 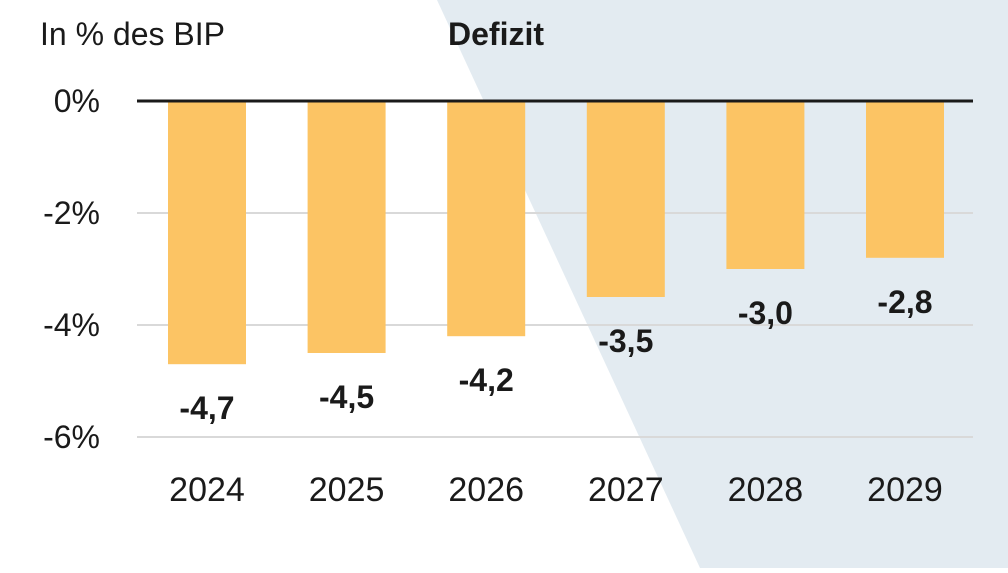 I want to click on bar-2025, so click(x=346, y=227).